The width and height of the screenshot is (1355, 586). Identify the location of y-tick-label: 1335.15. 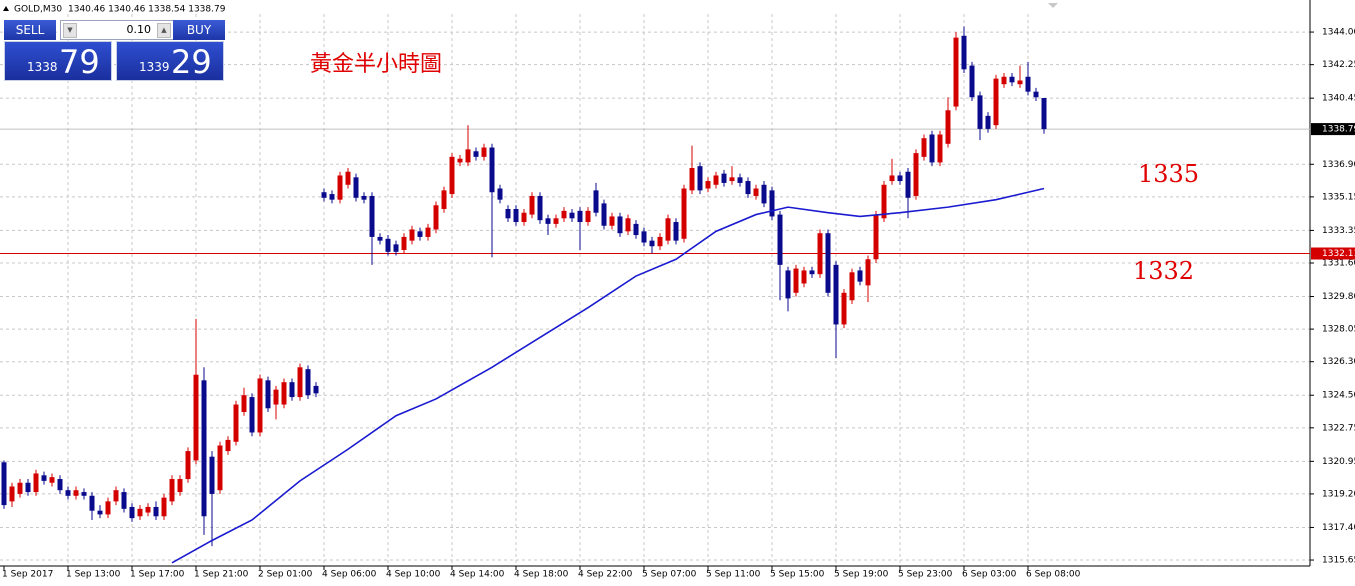
(1338, 197).